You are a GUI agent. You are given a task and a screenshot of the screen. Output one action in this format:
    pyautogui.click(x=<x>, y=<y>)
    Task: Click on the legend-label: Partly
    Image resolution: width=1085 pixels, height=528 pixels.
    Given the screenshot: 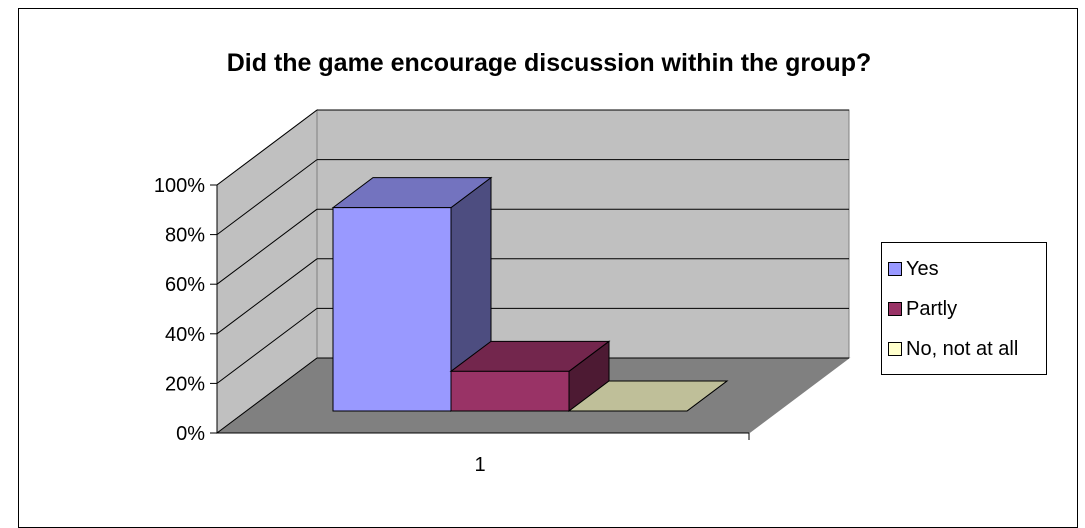 What is the action you would take?
    pyautogui.click(x=932, y=308)
    